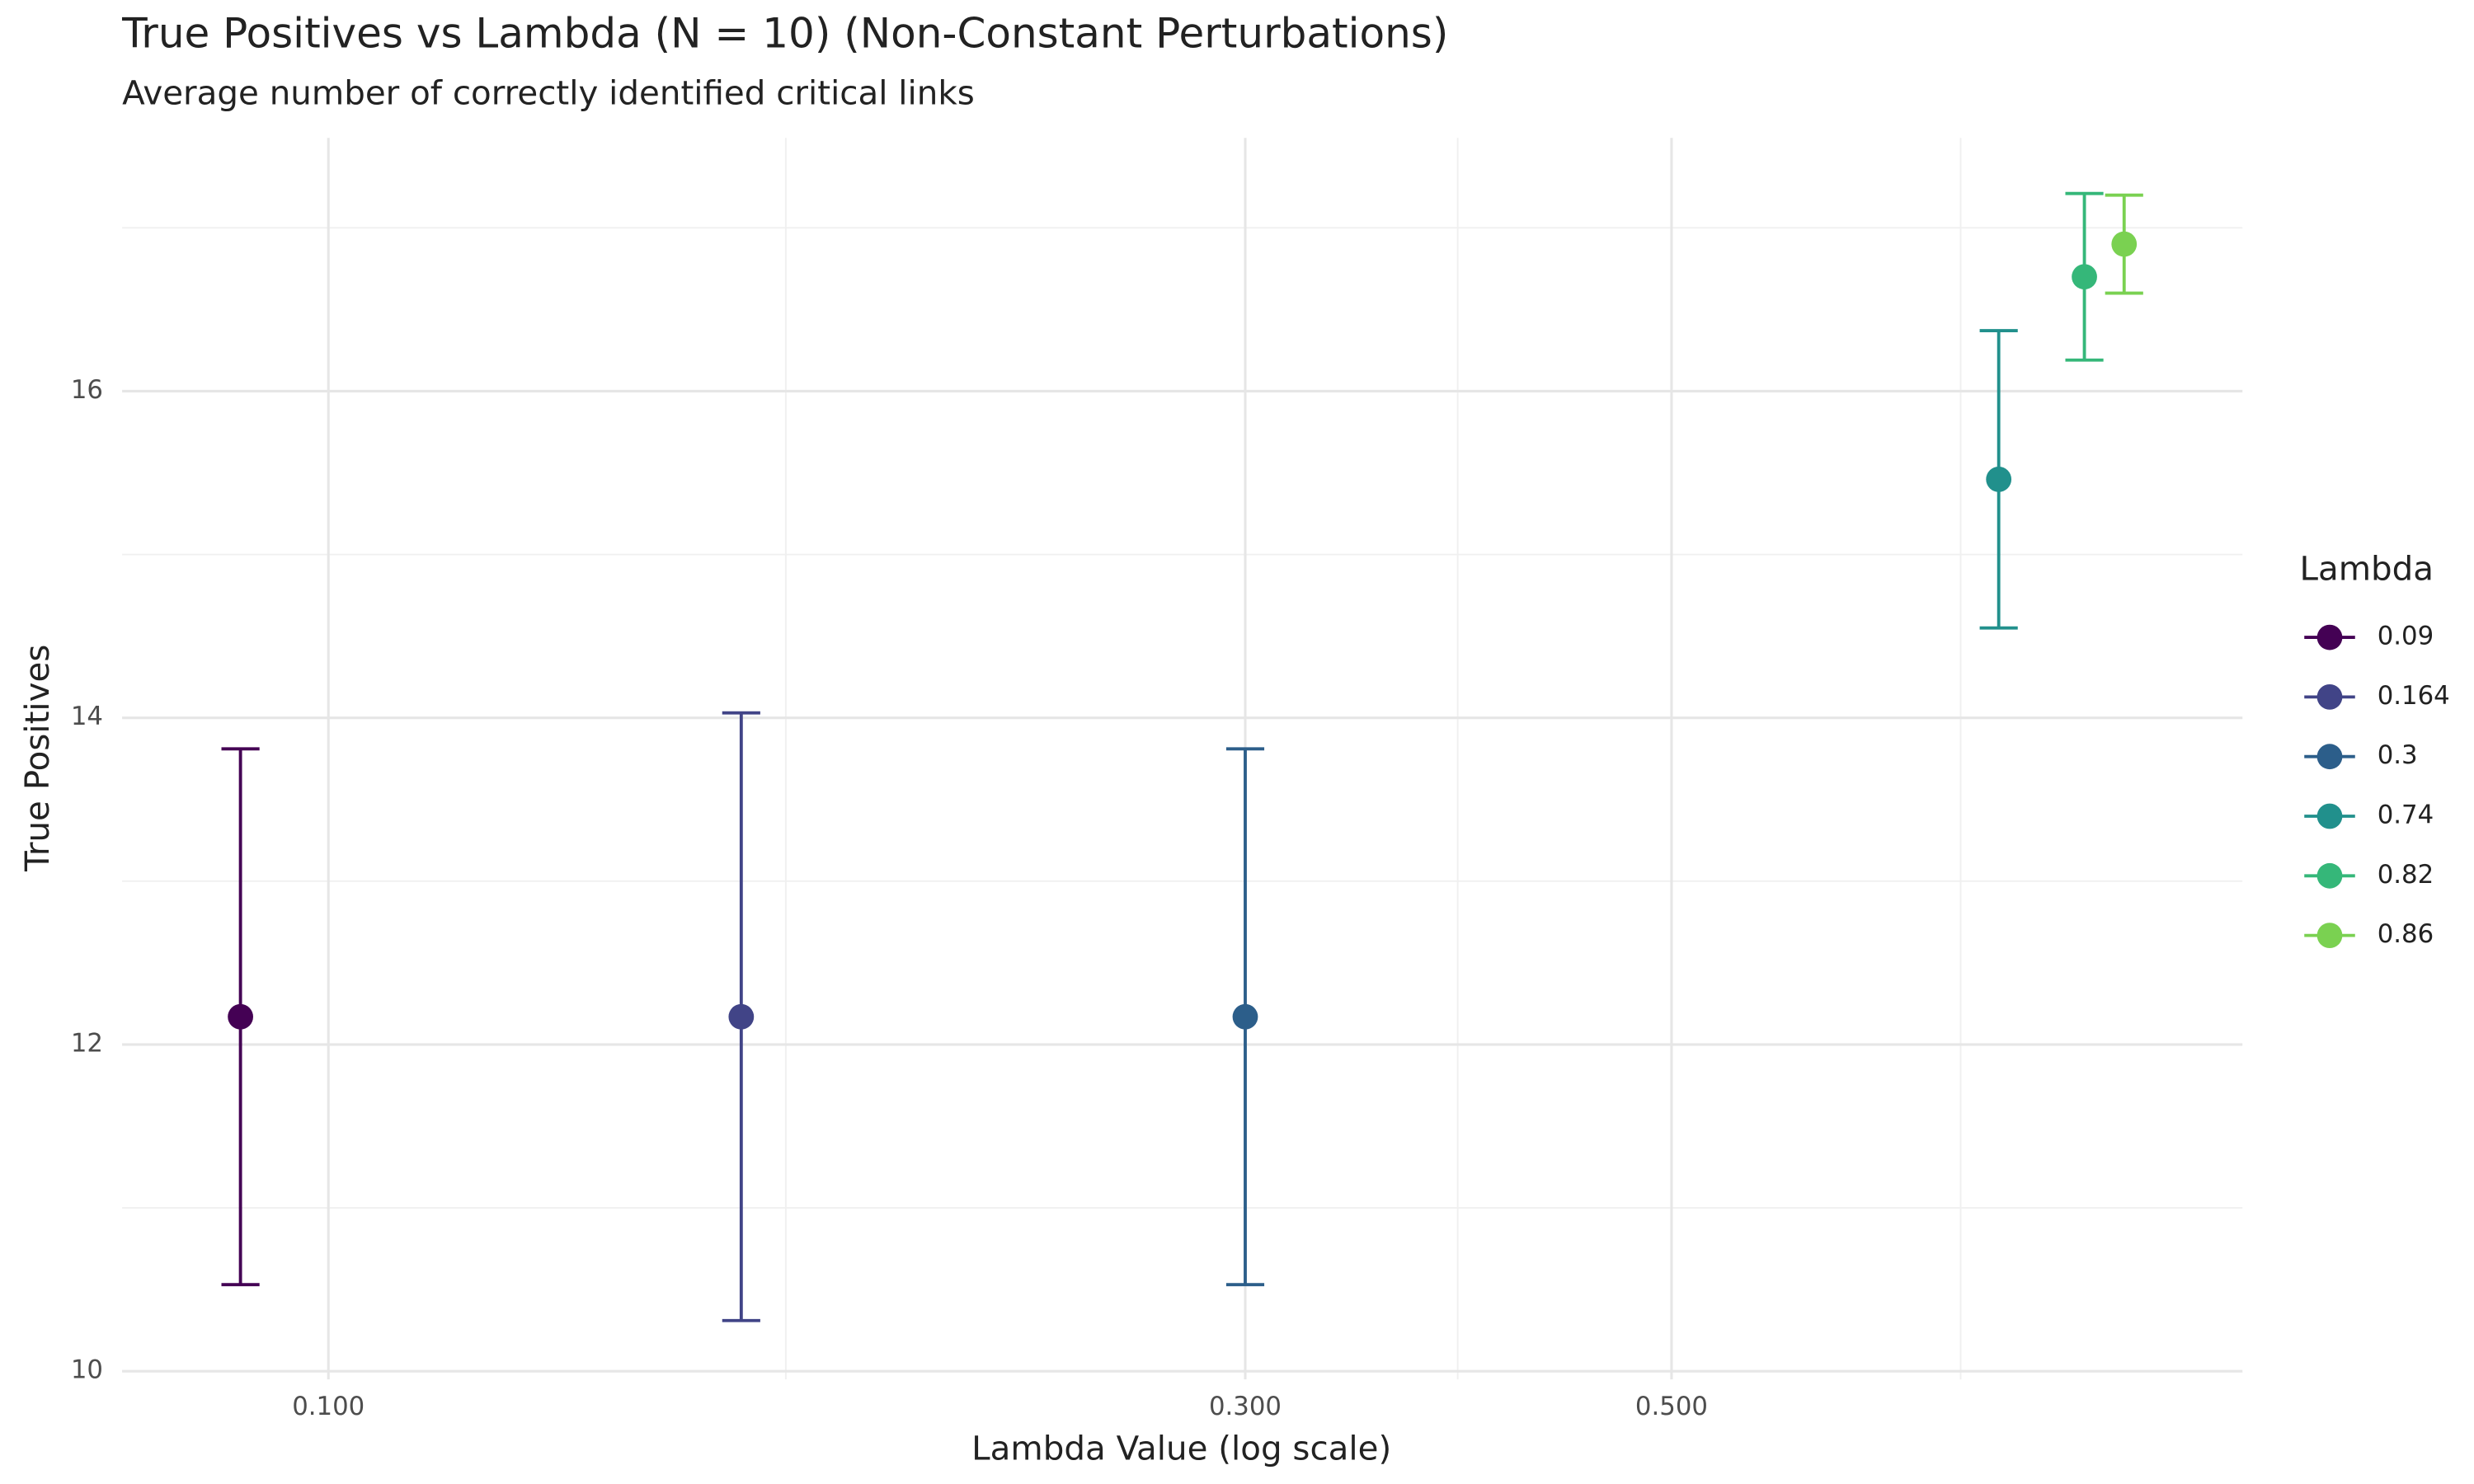 This screenshot has height=1484, width=2474. I want to click on y-tick-label: 10, so click(87, 1370).